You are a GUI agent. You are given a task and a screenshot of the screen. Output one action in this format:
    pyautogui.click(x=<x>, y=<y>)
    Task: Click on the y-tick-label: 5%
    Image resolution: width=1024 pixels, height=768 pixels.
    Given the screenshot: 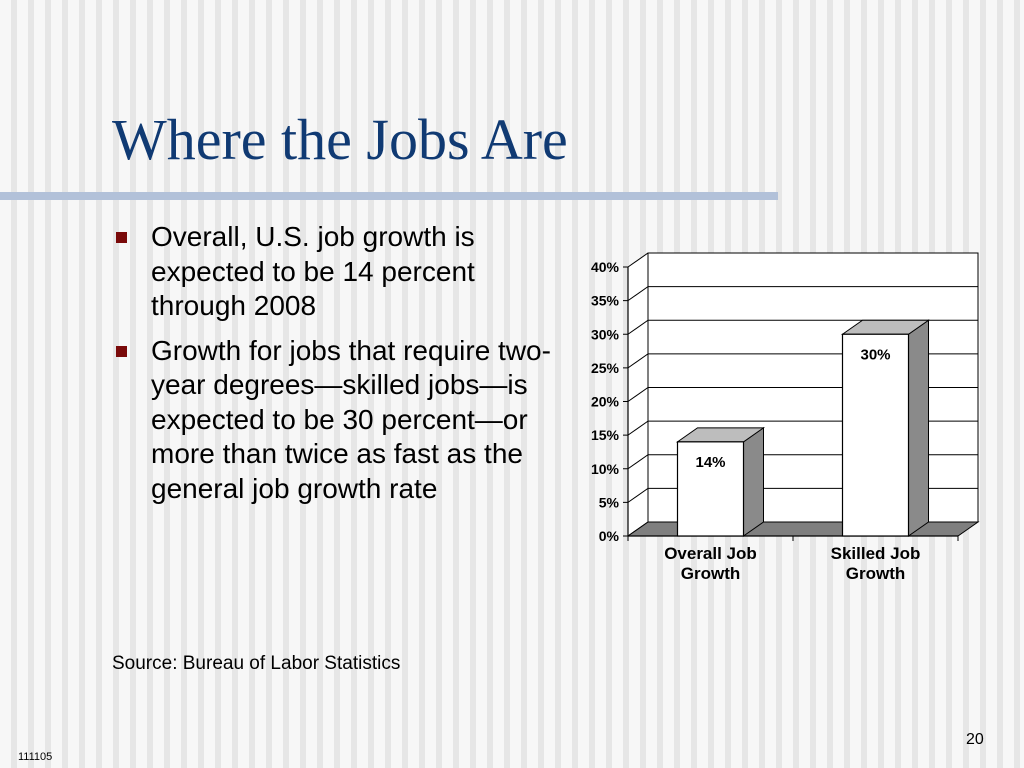 What is the action you would take?
    pyautogui.click(x=609, y=502)
    